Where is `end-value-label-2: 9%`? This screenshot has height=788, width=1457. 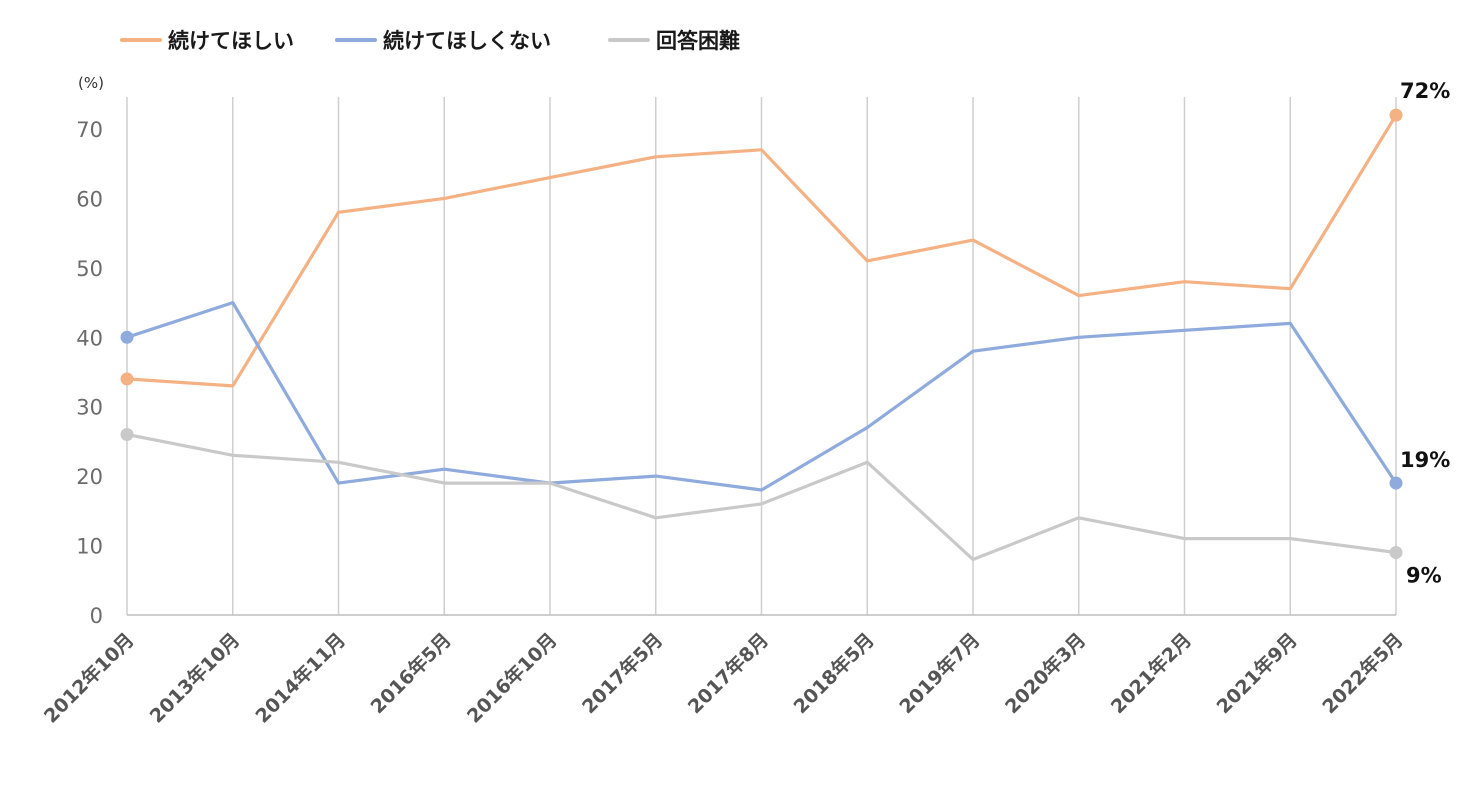 end-value-label-2: 9% is located at coordinates (1424, 576).